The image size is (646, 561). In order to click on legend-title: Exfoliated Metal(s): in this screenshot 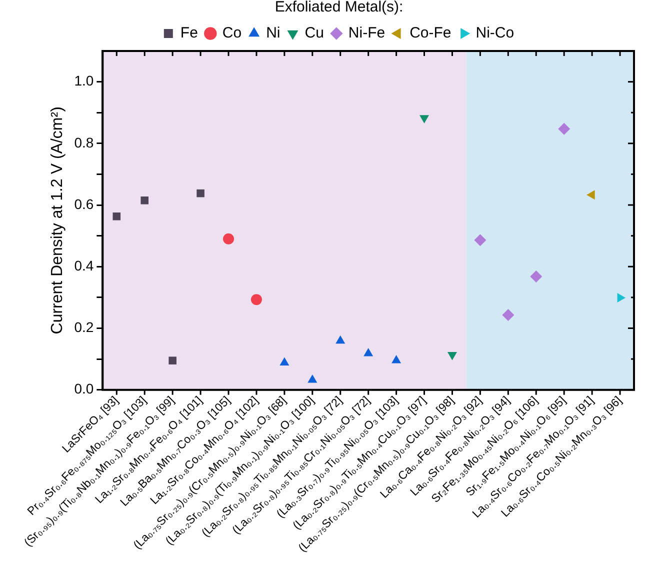, I will do `click(339, 8)`.